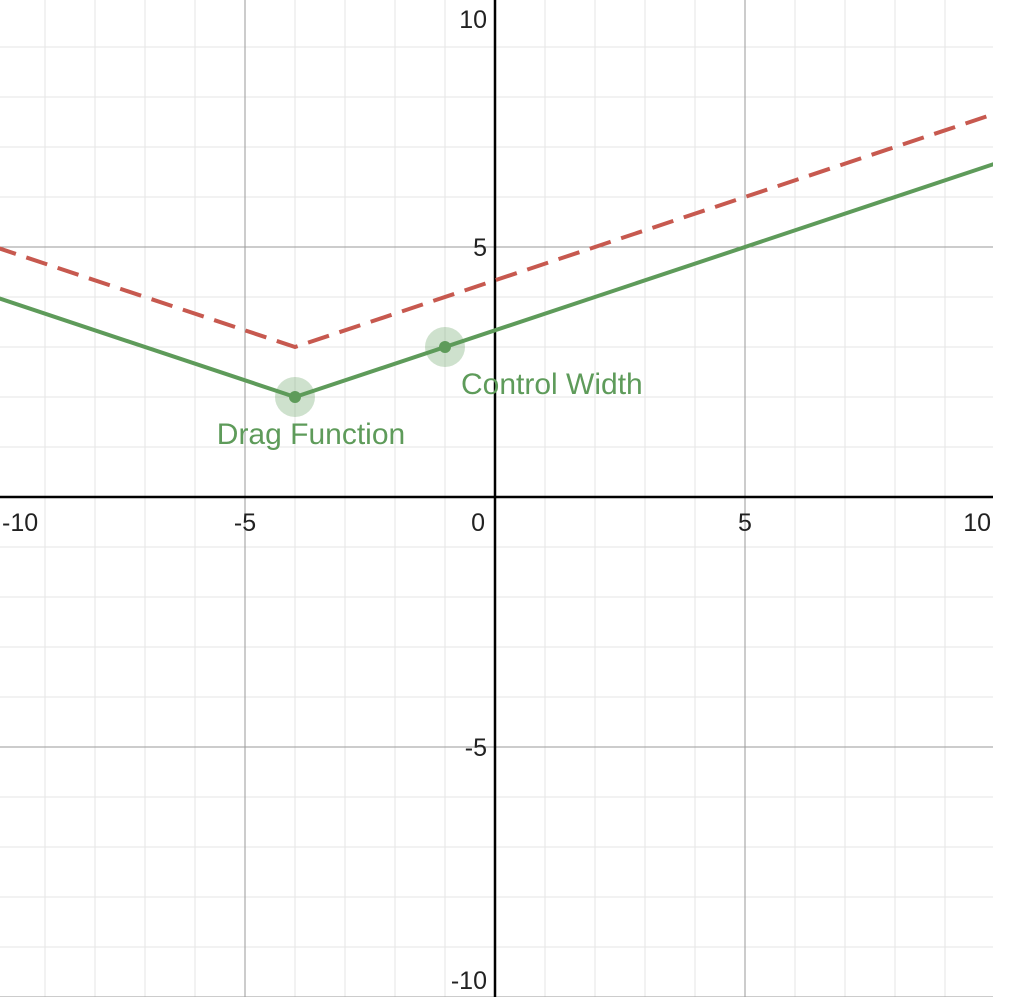 Image resolution: width=1018 pixels, height=1008 pixels. I want to click on point-label: Control Width, so click(552, 384).